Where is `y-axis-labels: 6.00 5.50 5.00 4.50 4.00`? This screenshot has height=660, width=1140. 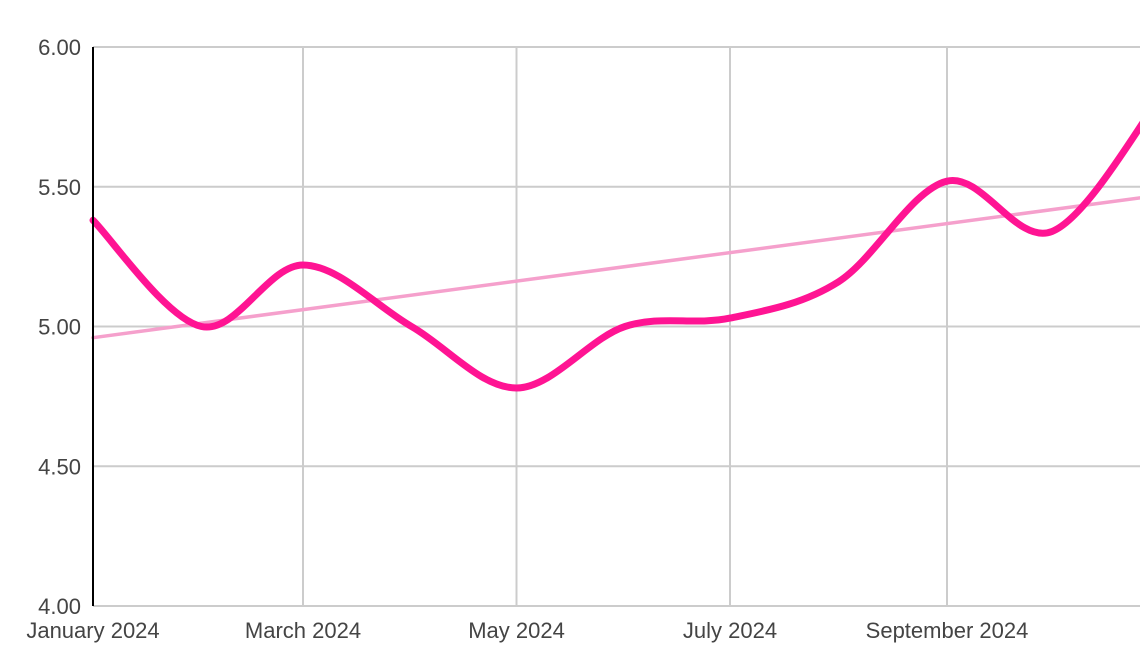 y-axis-labels: 6.00 5.50 5.00 4.50 4.00 is located at coordinates (59, 327).